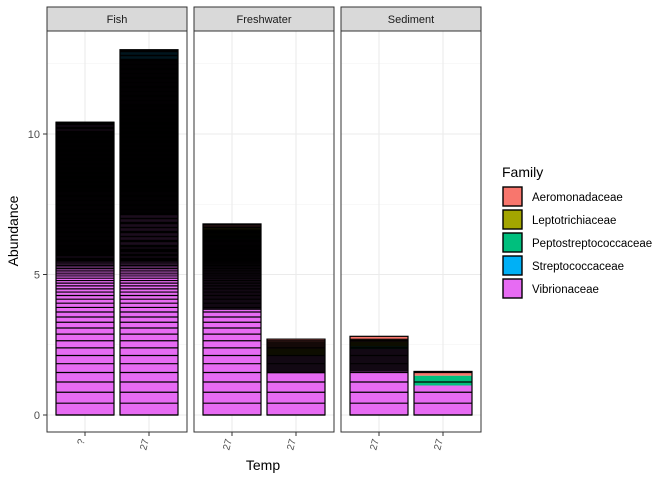 This screenshot has width=672, height=480. I want to click on y-tick-label: 5, so click(37, 276).